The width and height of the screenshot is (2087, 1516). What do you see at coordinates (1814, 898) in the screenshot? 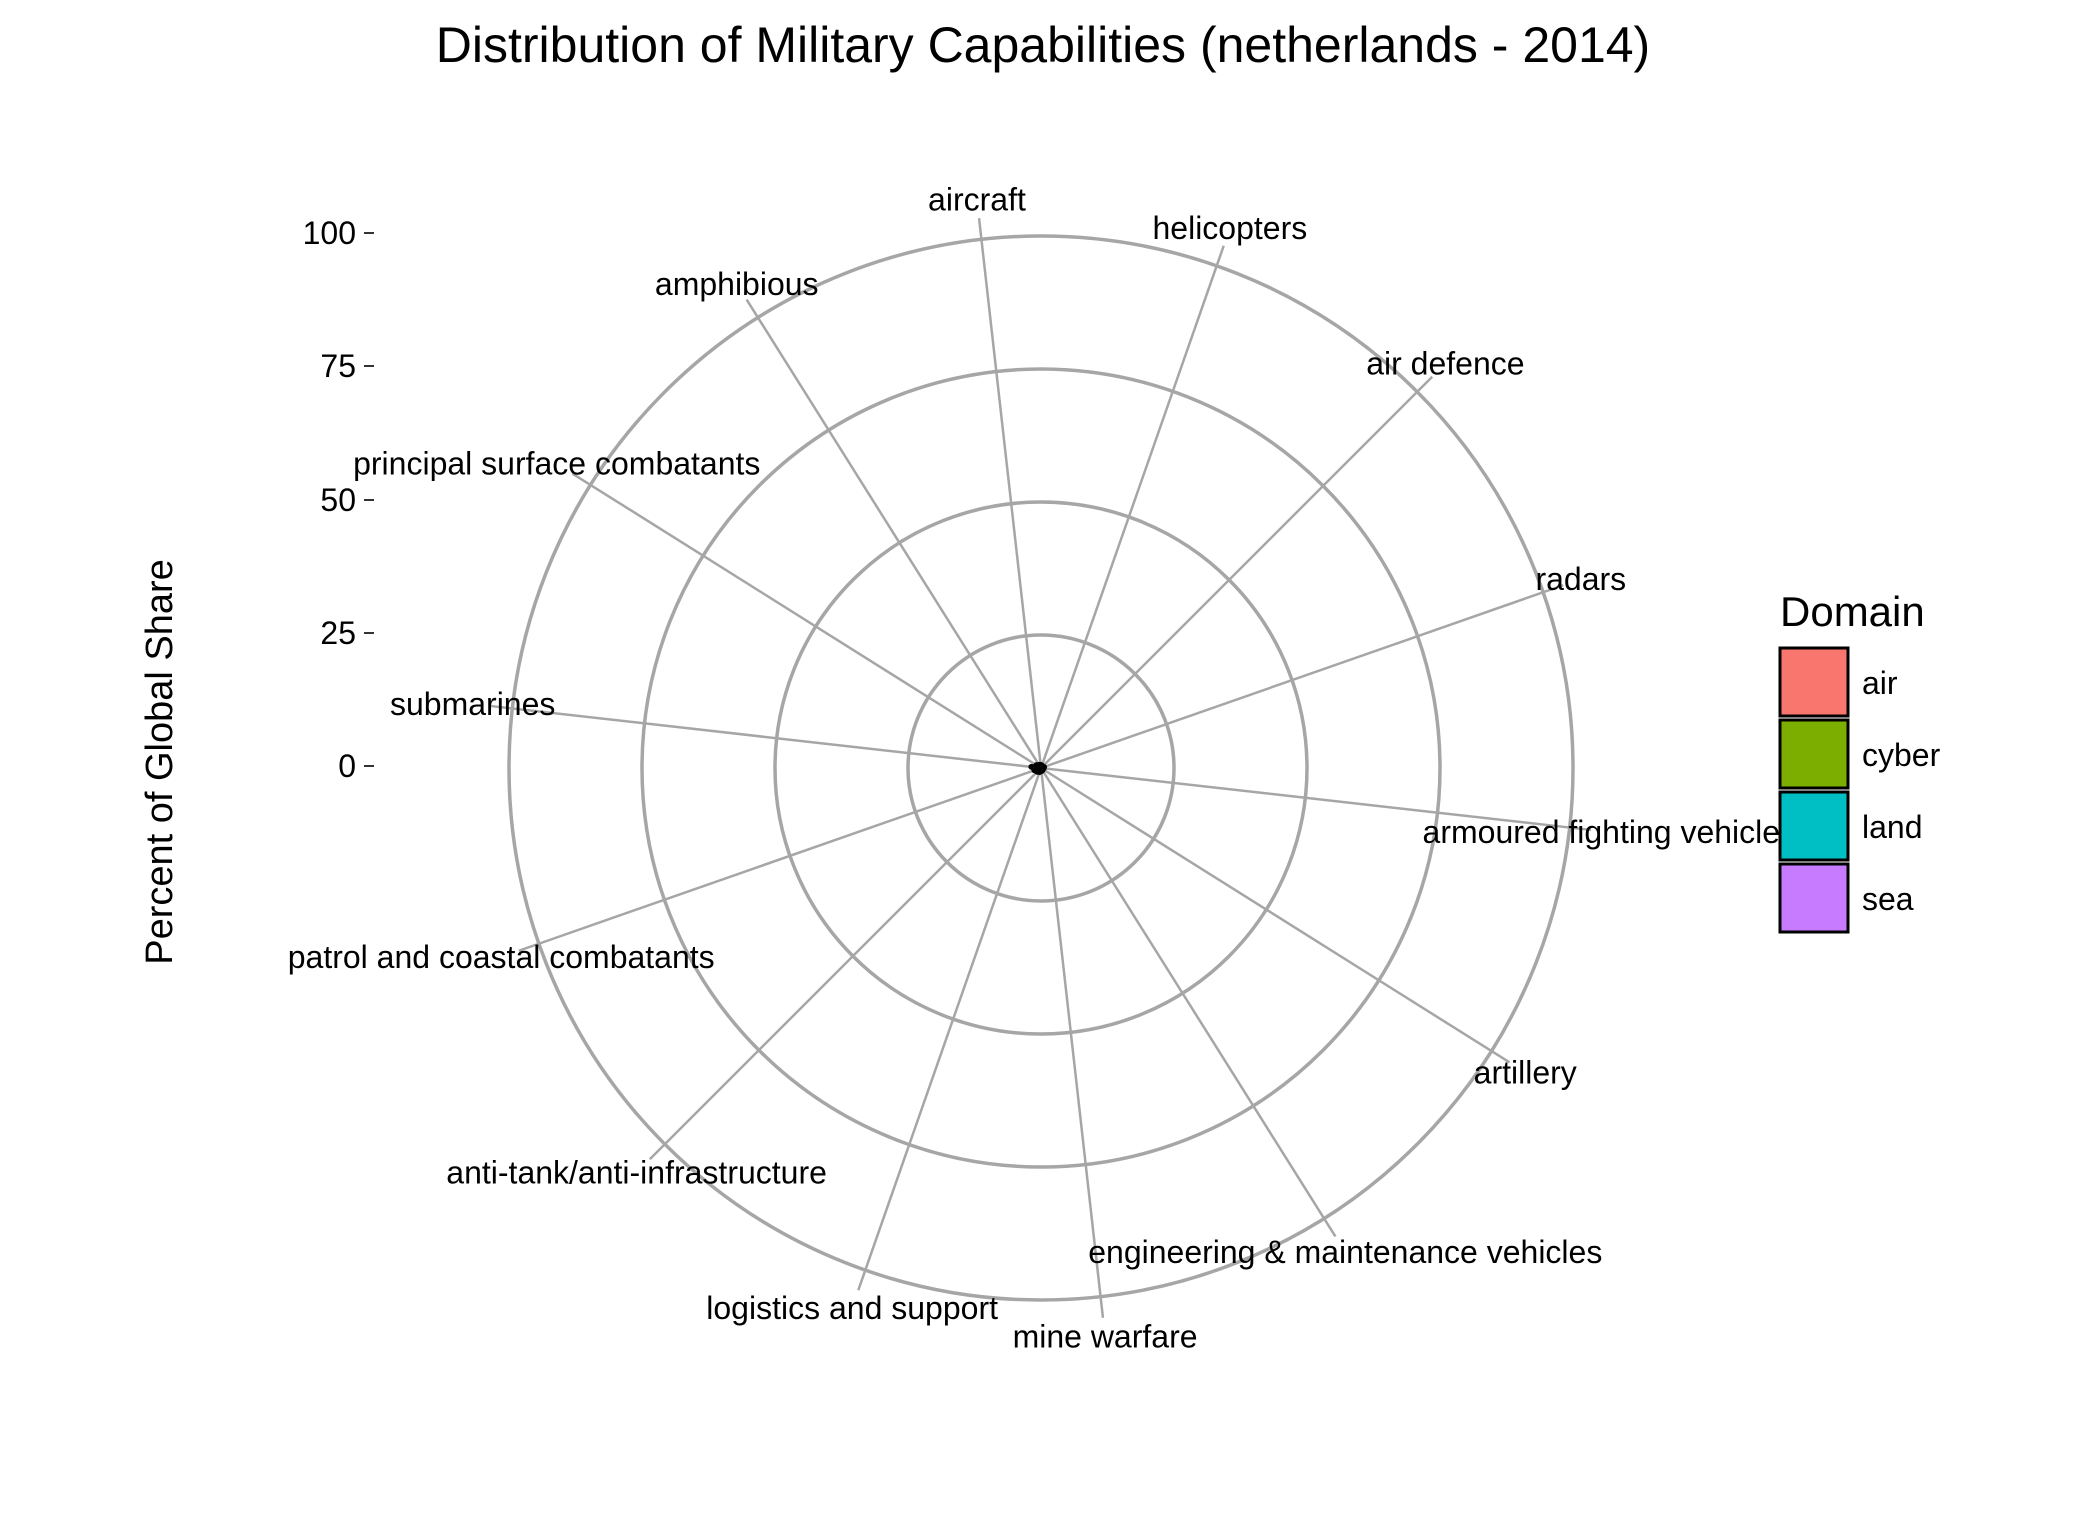
I see `legend-key-sea` at bounding box center [1814, 898].